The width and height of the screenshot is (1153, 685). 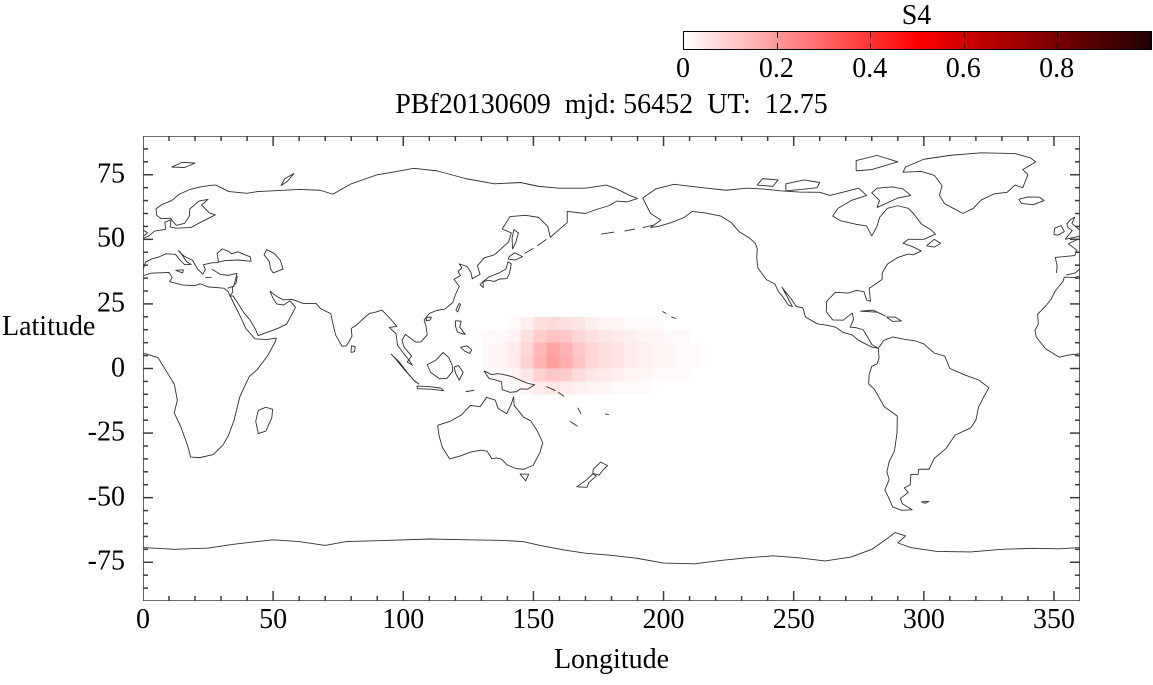 I want to click on coastline-tasmania, so click(x=524, y=477).